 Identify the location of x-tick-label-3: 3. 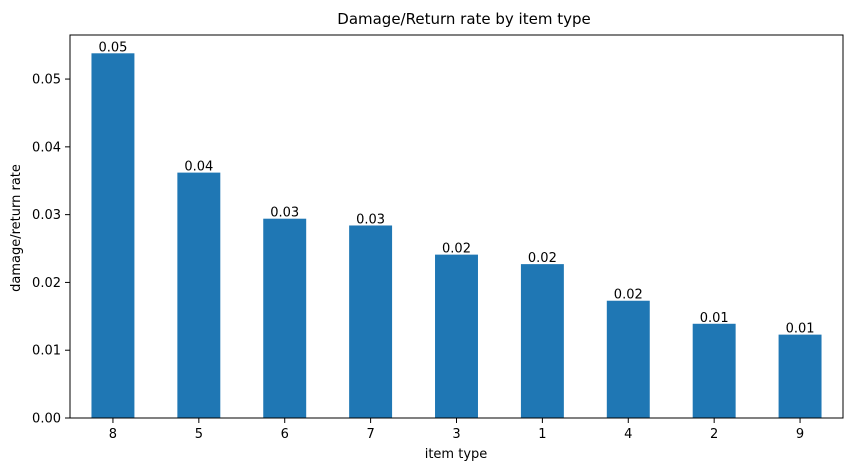
(456, 434).